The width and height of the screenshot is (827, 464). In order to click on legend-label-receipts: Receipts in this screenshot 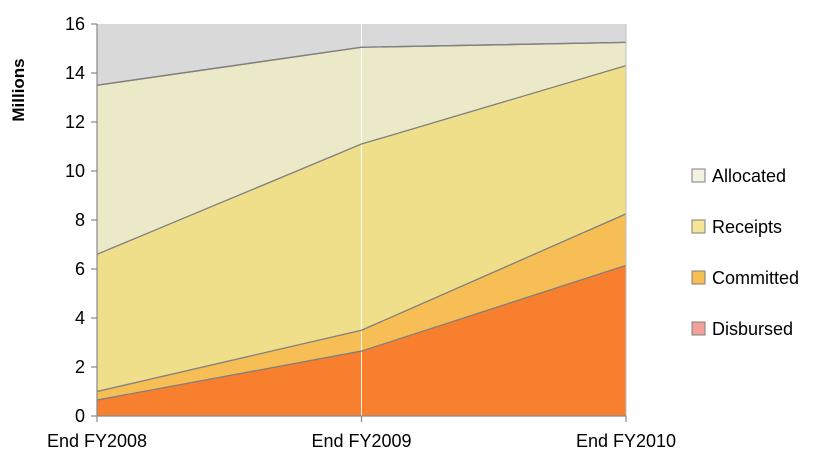, I will do `click(747, 227)`.